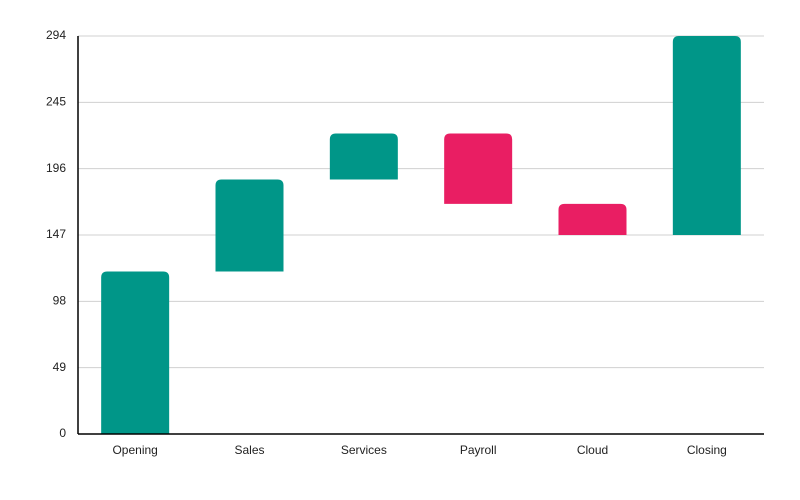 The image size is (800, 500). I want to click on y-tick-label: 294, so click(56, 35).